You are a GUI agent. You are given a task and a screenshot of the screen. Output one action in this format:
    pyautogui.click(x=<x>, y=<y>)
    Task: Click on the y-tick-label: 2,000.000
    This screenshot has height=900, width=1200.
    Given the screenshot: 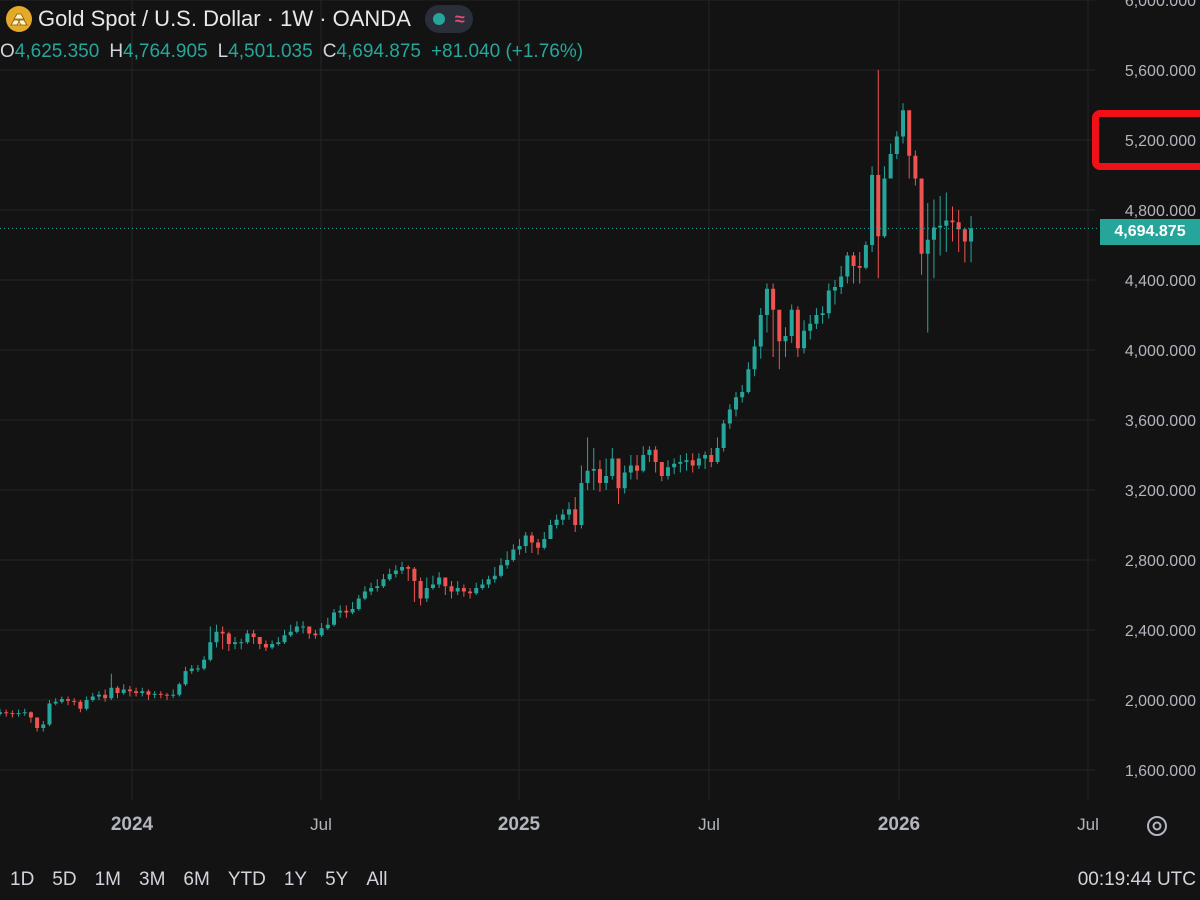 What is the action you would take?
    pyautogui.click(x=1160, y=701)
    